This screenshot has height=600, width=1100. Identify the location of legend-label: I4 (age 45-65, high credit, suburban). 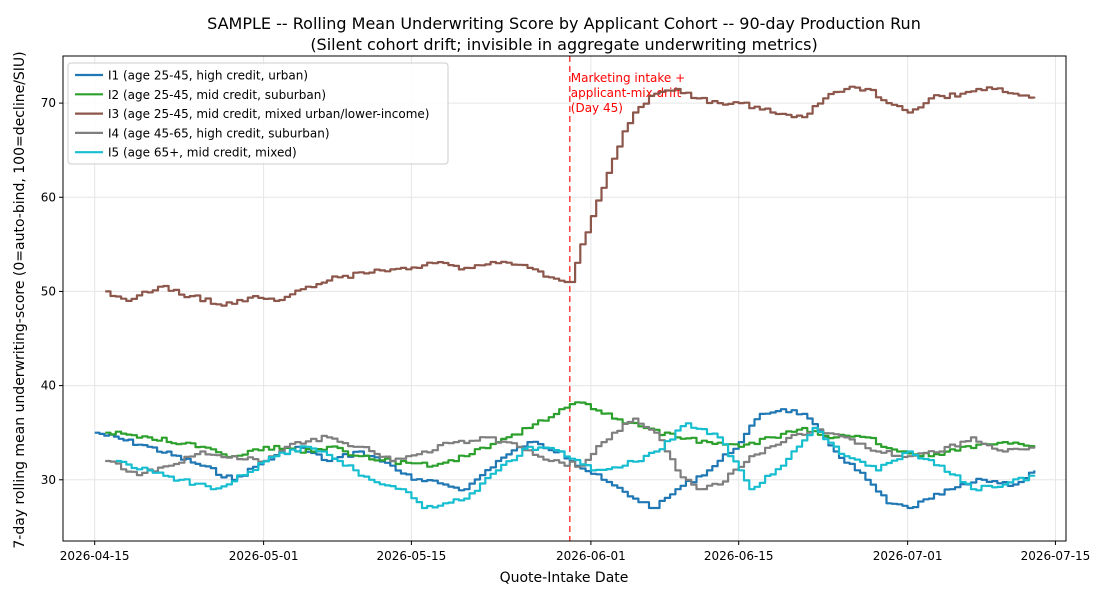
(219, 133).